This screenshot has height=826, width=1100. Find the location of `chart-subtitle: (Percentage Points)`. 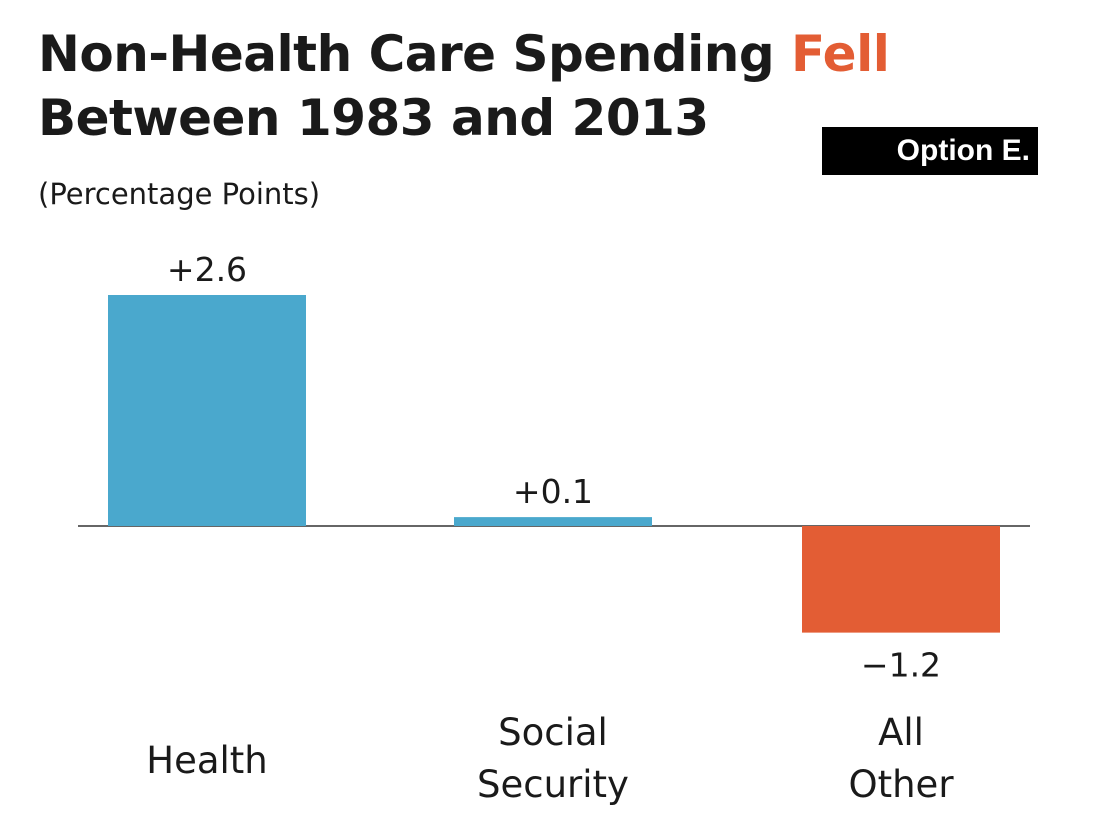

chart-subtitle: (Percentage Points) is located at coordinates (179, 194).